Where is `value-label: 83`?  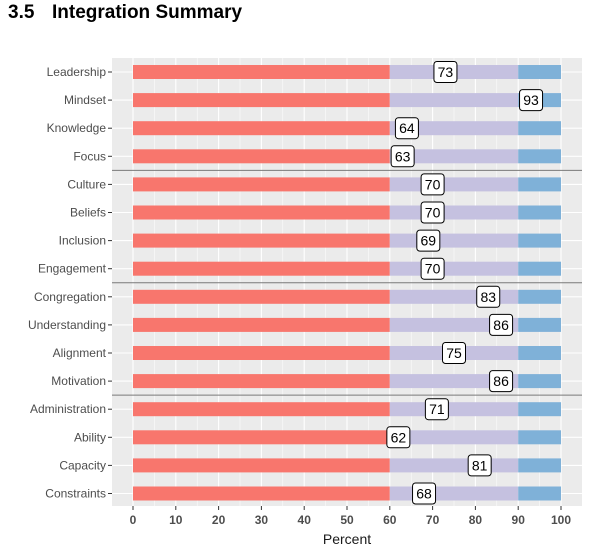 value-label: 83 is located at coordinates (488, 297).